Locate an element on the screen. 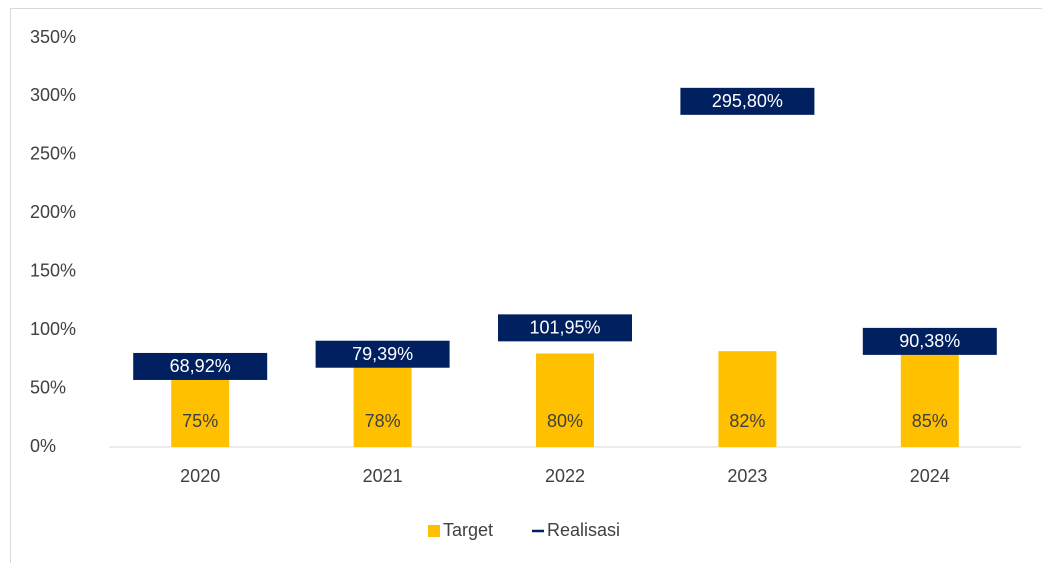 Image resolution: width=1042 pixels, height=563 pixels. realisasi-value-label: 295,80% is located at coordinates (747, 101).